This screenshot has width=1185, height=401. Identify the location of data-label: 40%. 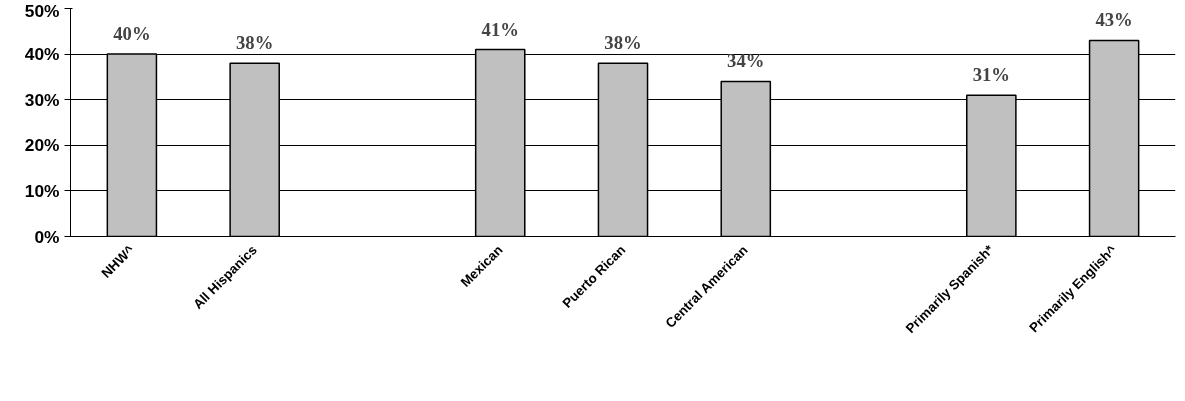
(132, 34).